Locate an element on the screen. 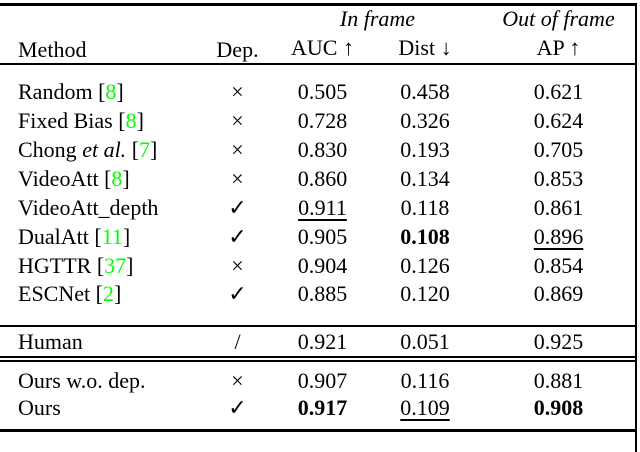  metric-value: 0.853 is located at coordinates (558, 178).